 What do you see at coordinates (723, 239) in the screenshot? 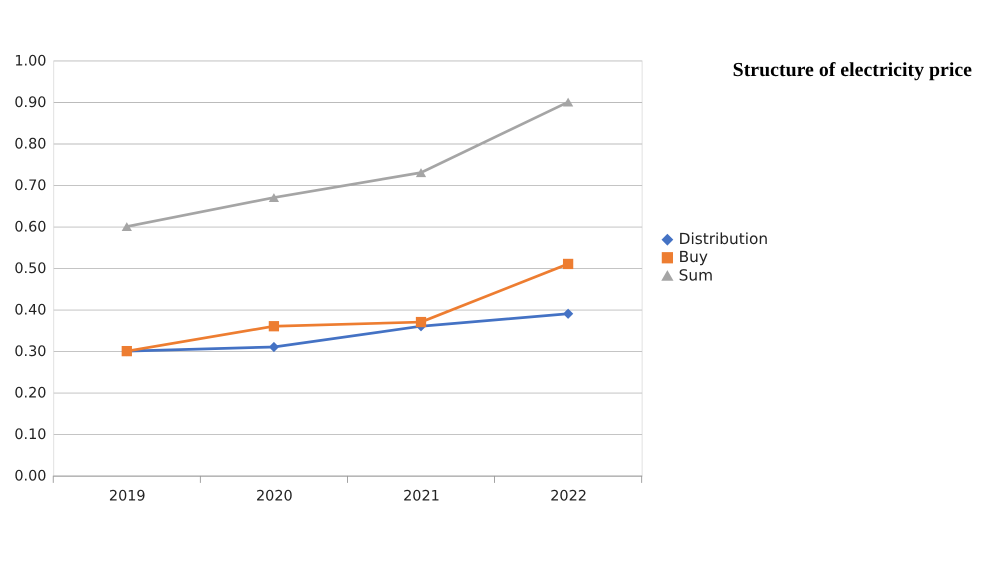
I see `legend-label: Distribution` at bounding box center [723, 239].